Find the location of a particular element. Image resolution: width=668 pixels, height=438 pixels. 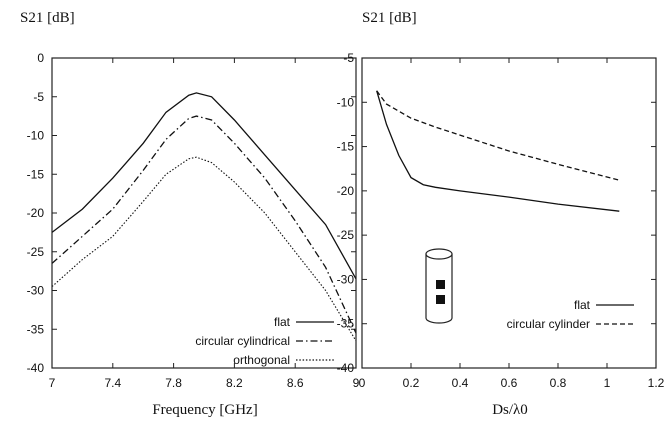

right-series-flat-line is located at coordinates (498, 151).